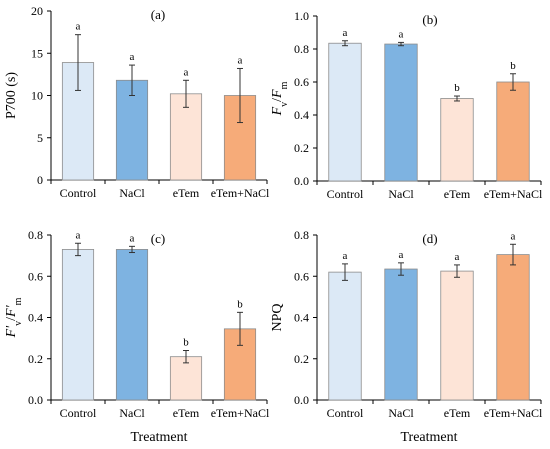  What do you see at coordinates (280, 98) in the screenshot?
I see `y-axis-title: Fv/Fm` at bounding box center [280, 98].